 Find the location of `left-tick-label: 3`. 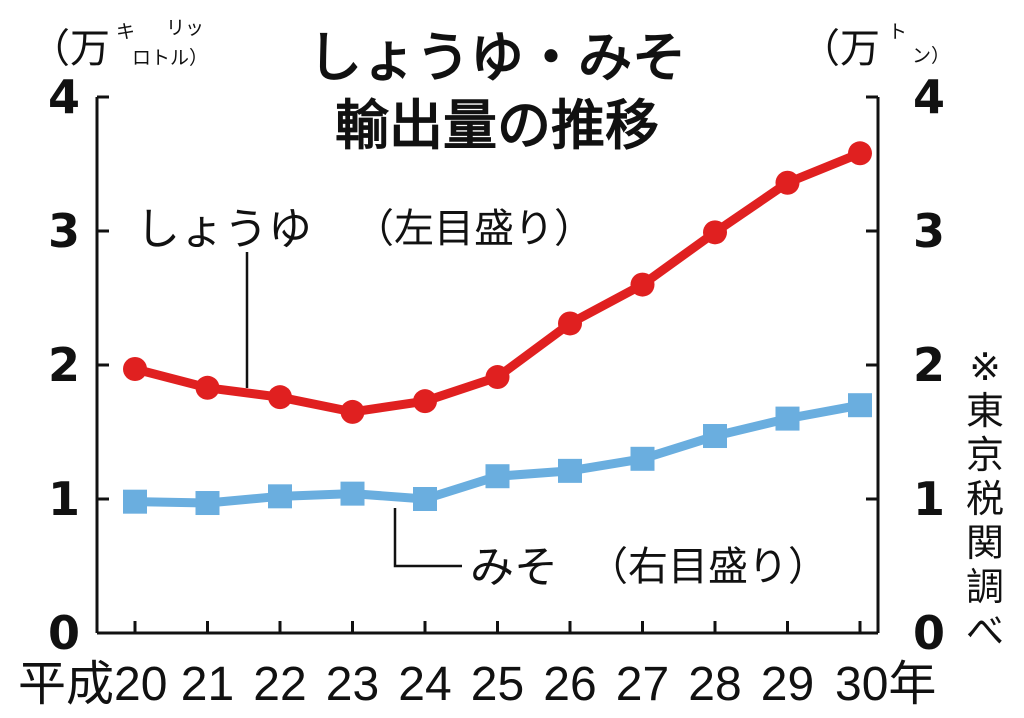

left-tick-label: 3 is located at coordinates (64, 231).